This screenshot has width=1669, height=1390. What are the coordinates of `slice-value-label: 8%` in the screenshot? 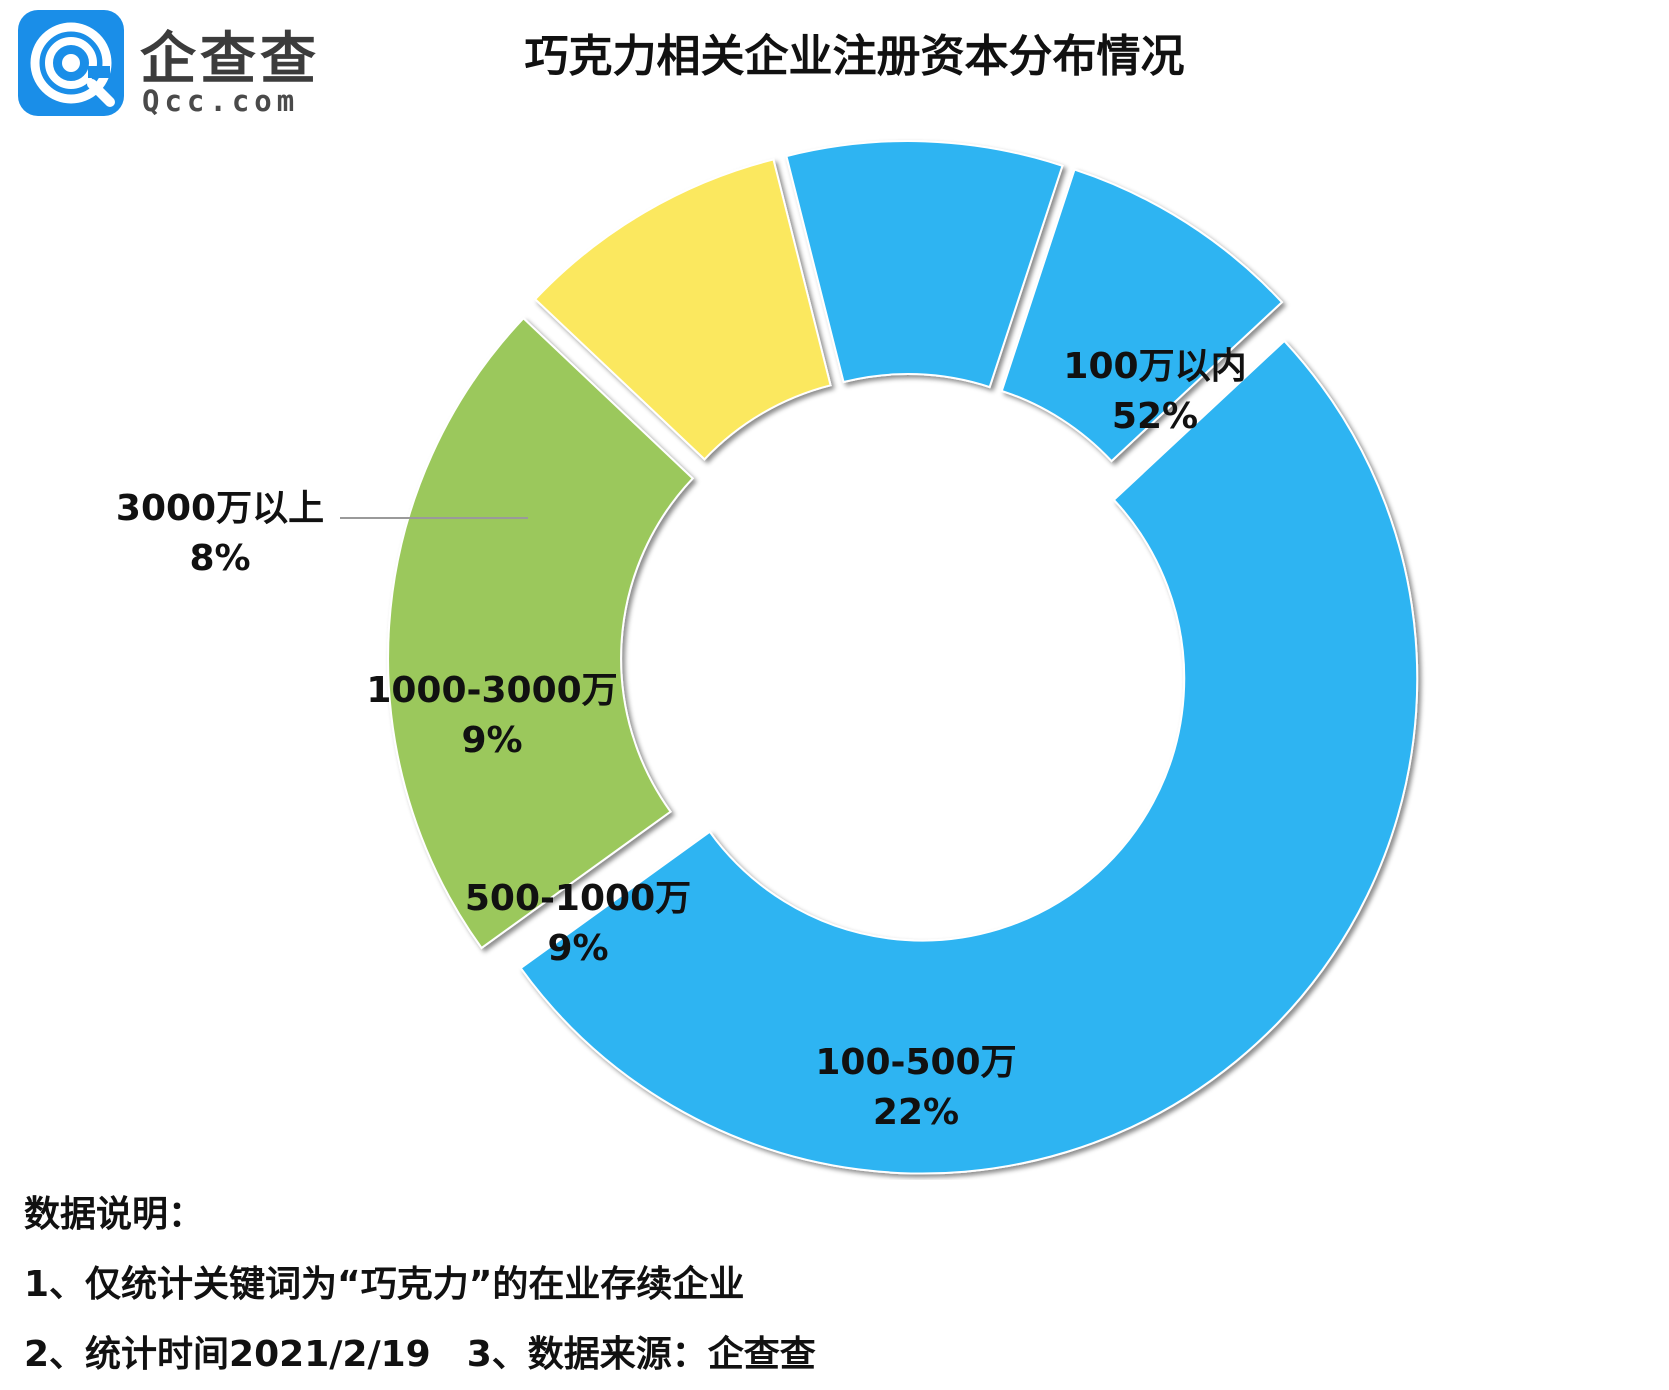 It's located at (219, 558).